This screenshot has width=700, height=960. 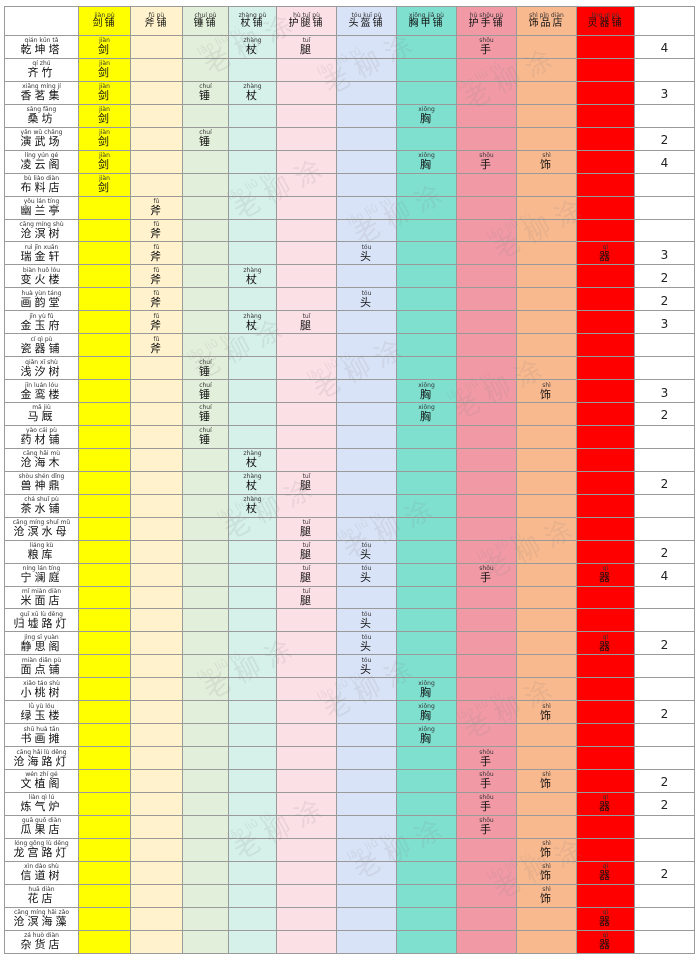 I want to click on row-name: shòu shén dǐng 兽神鼎, so click(x=41, y=482).